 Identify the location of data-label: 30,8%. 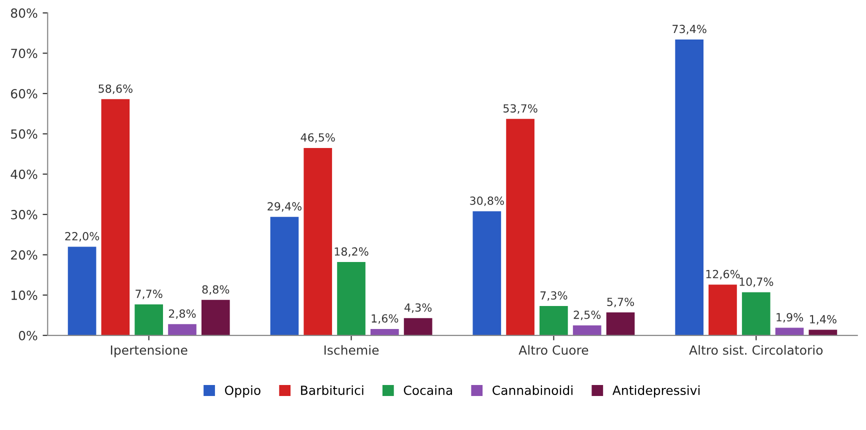
(487, 201).